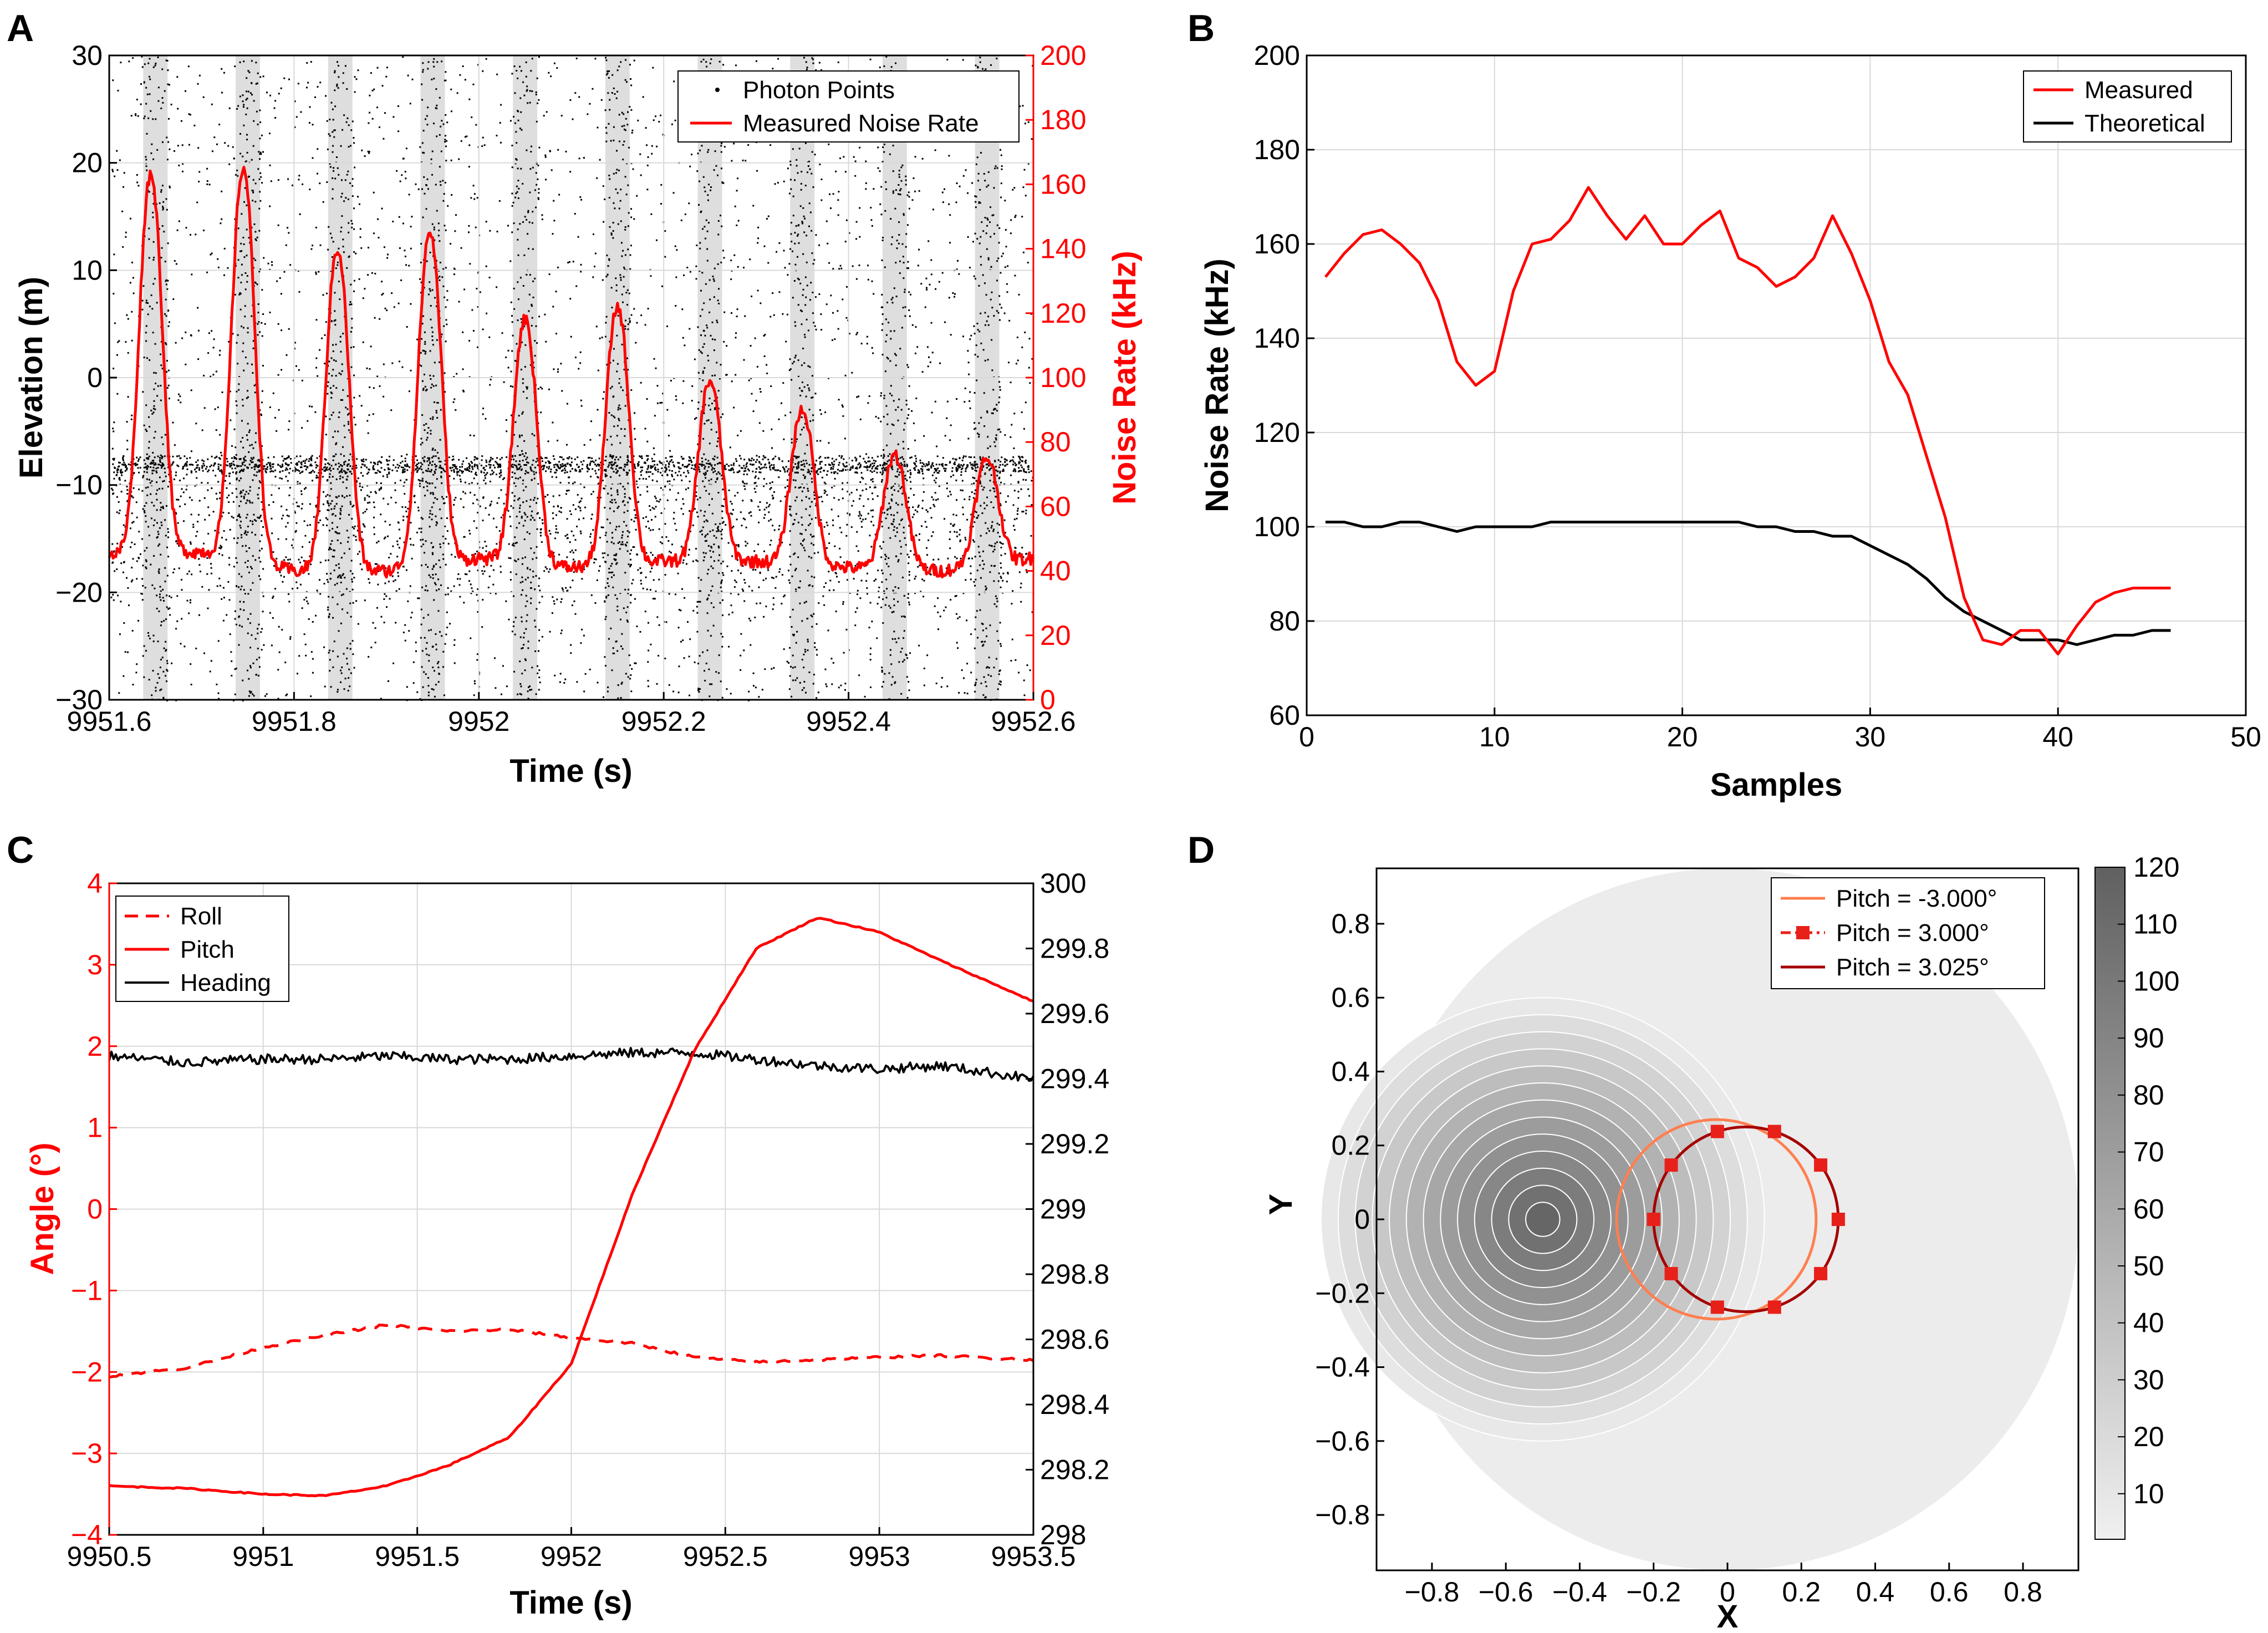  Describe the element at coordinates (87, 1453) in the screenshot. I see `panel-c-y-tick-label: −3` at that location.